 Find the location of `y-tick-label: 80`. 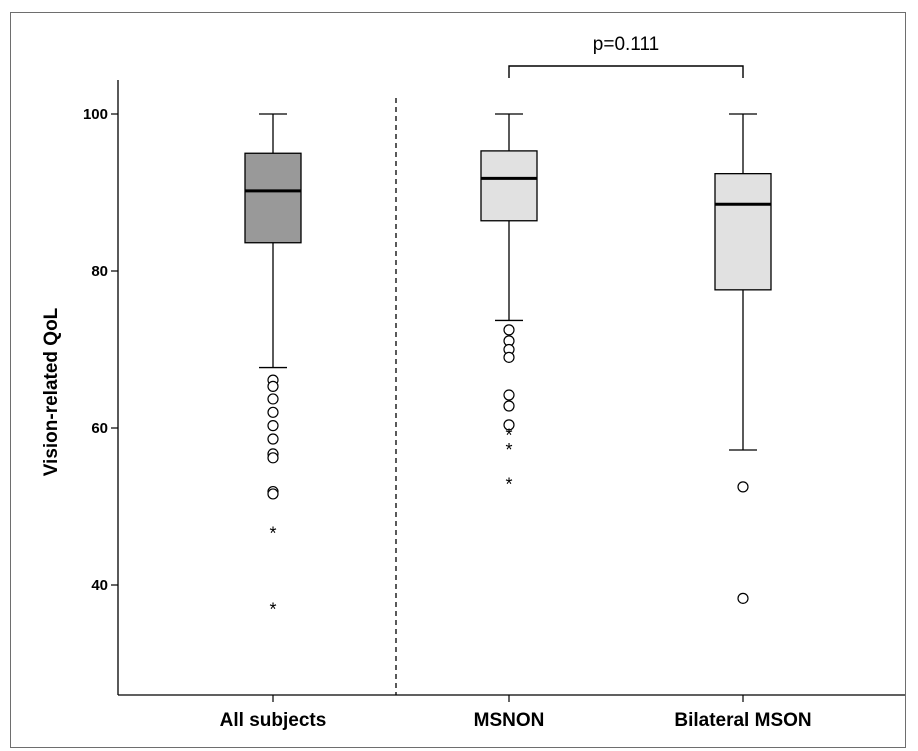

y-tick-label: 80 is located at coordinates (99, 271).